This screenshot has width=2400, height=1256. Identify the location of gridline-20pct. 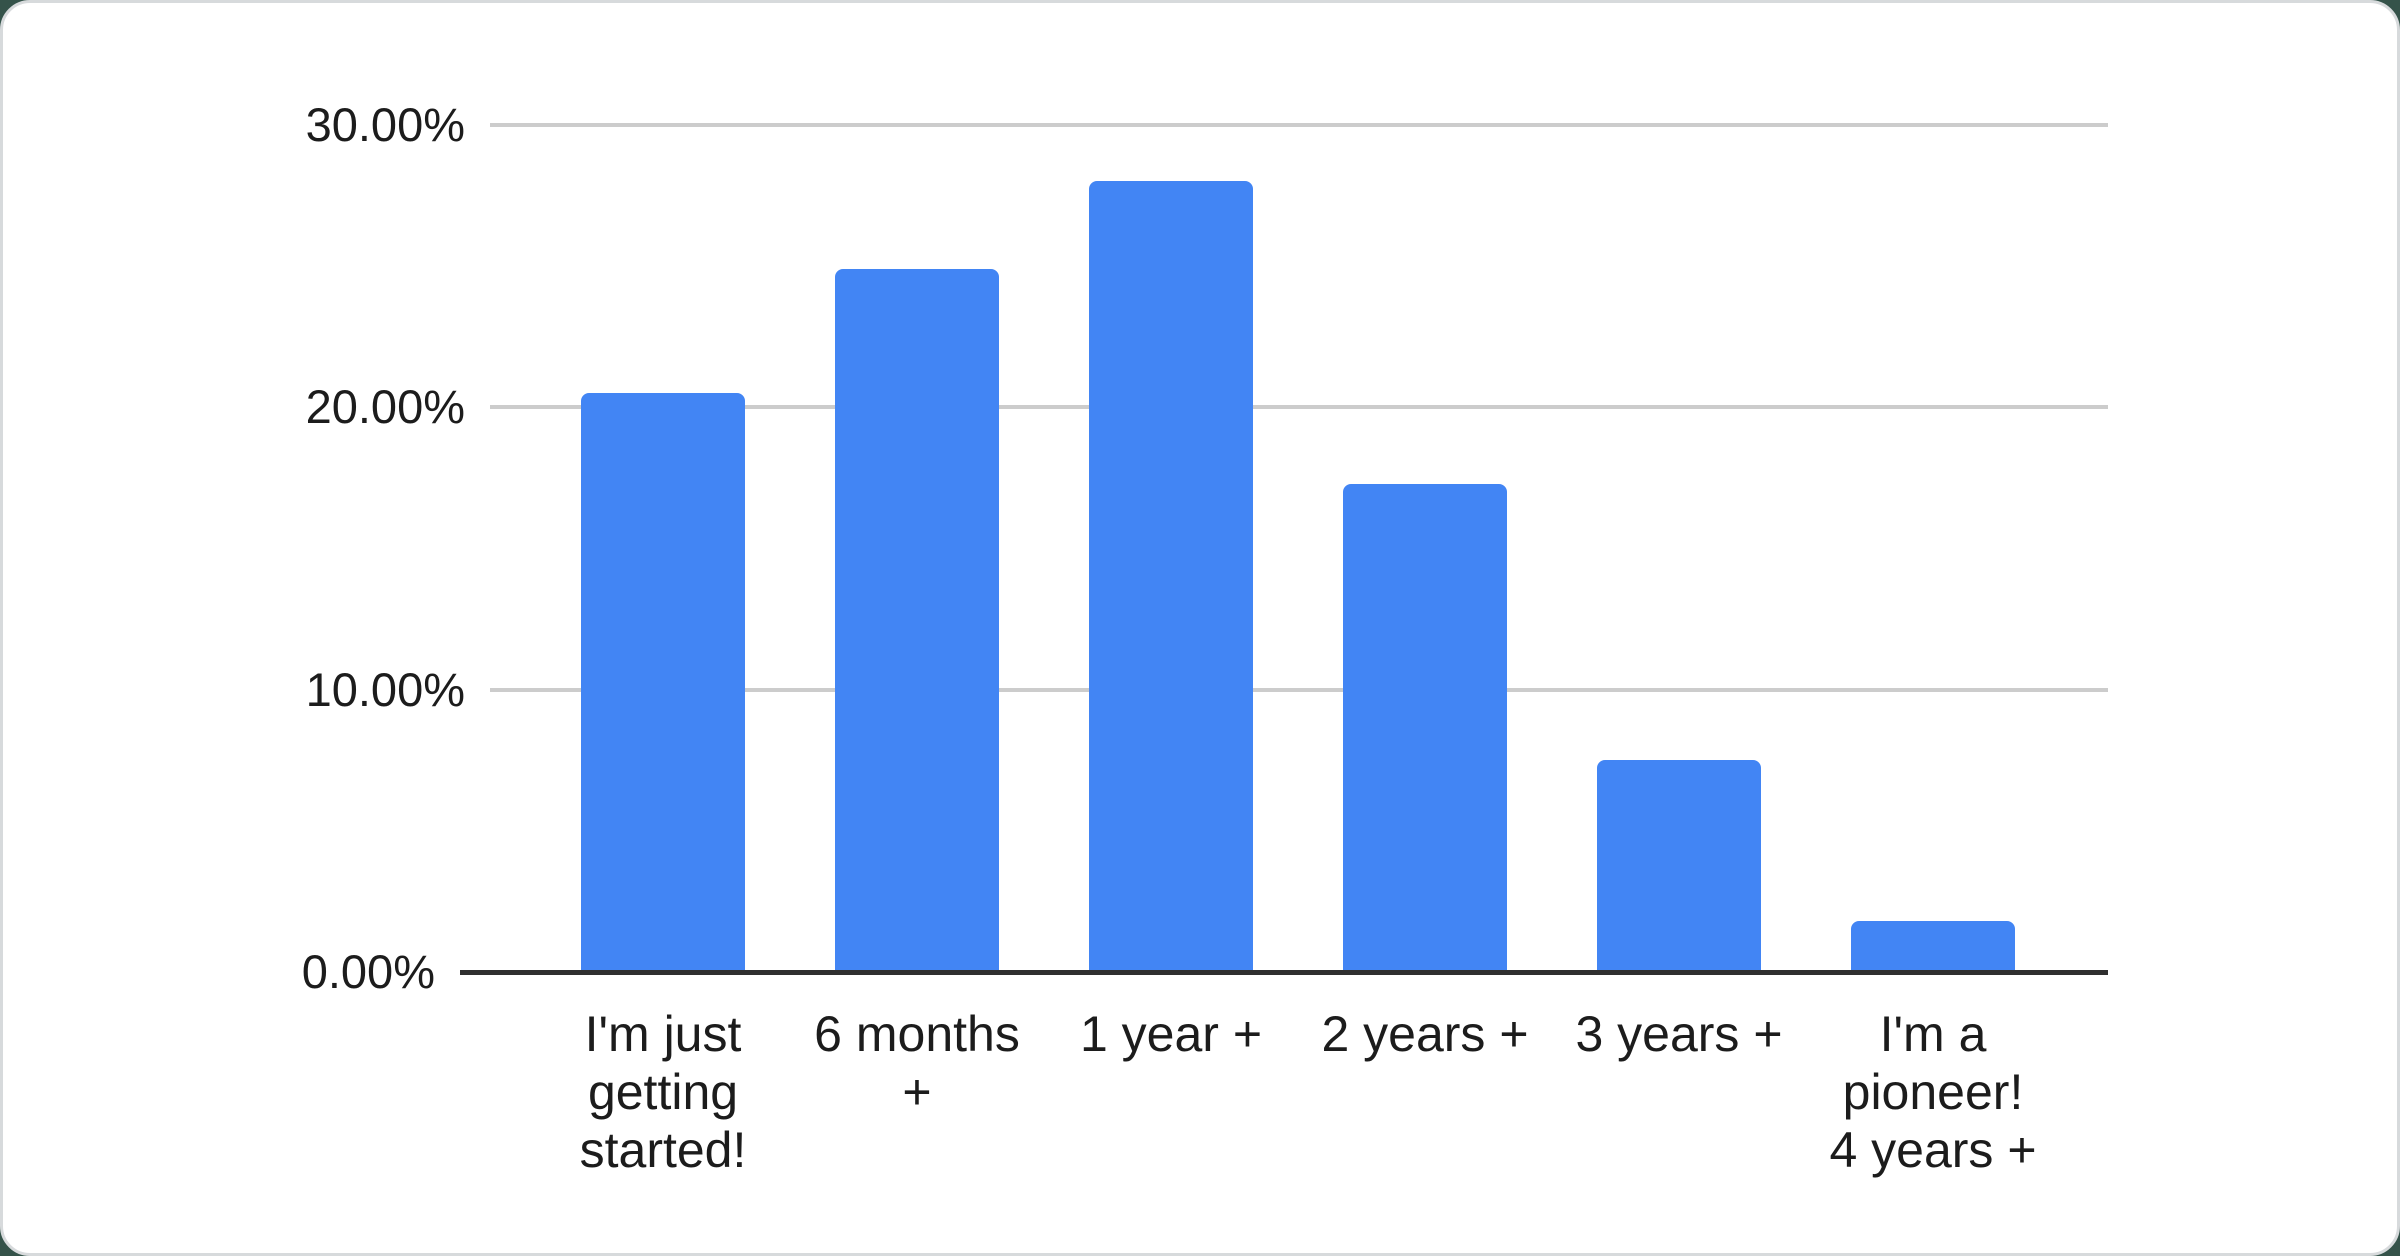
(1299, 407).